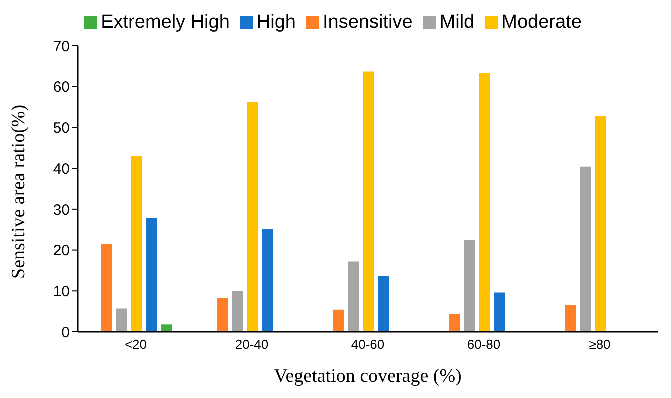 Image resolution: width=671 pixels, height=398 pixels. I want to click on x-tick-label: 40-60, so click(368, 344).